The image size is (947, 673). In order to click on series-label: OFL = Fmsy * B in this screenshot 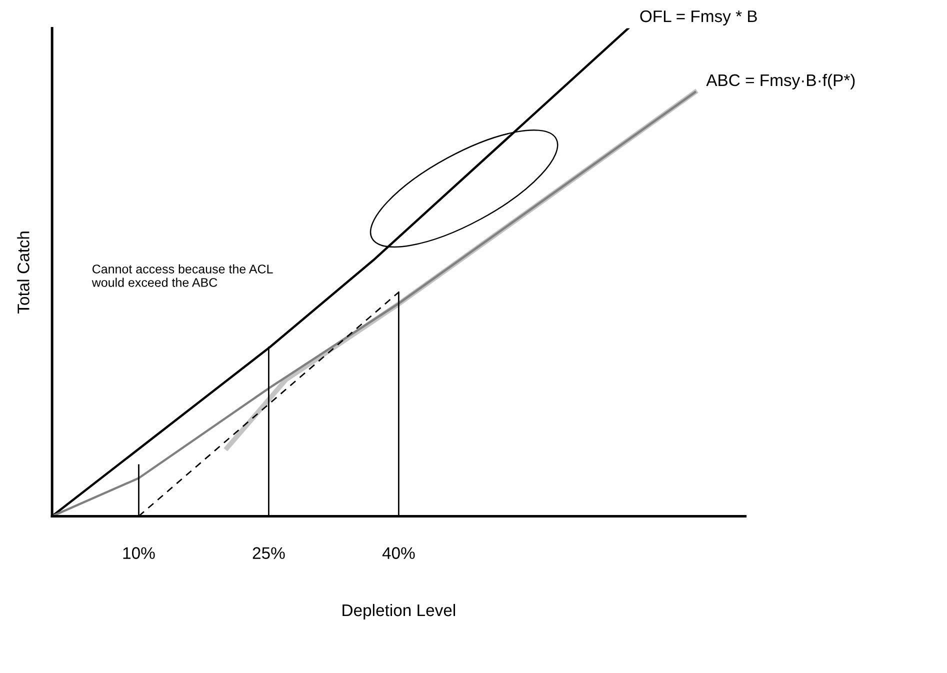, I will do `click(698, 18)`.